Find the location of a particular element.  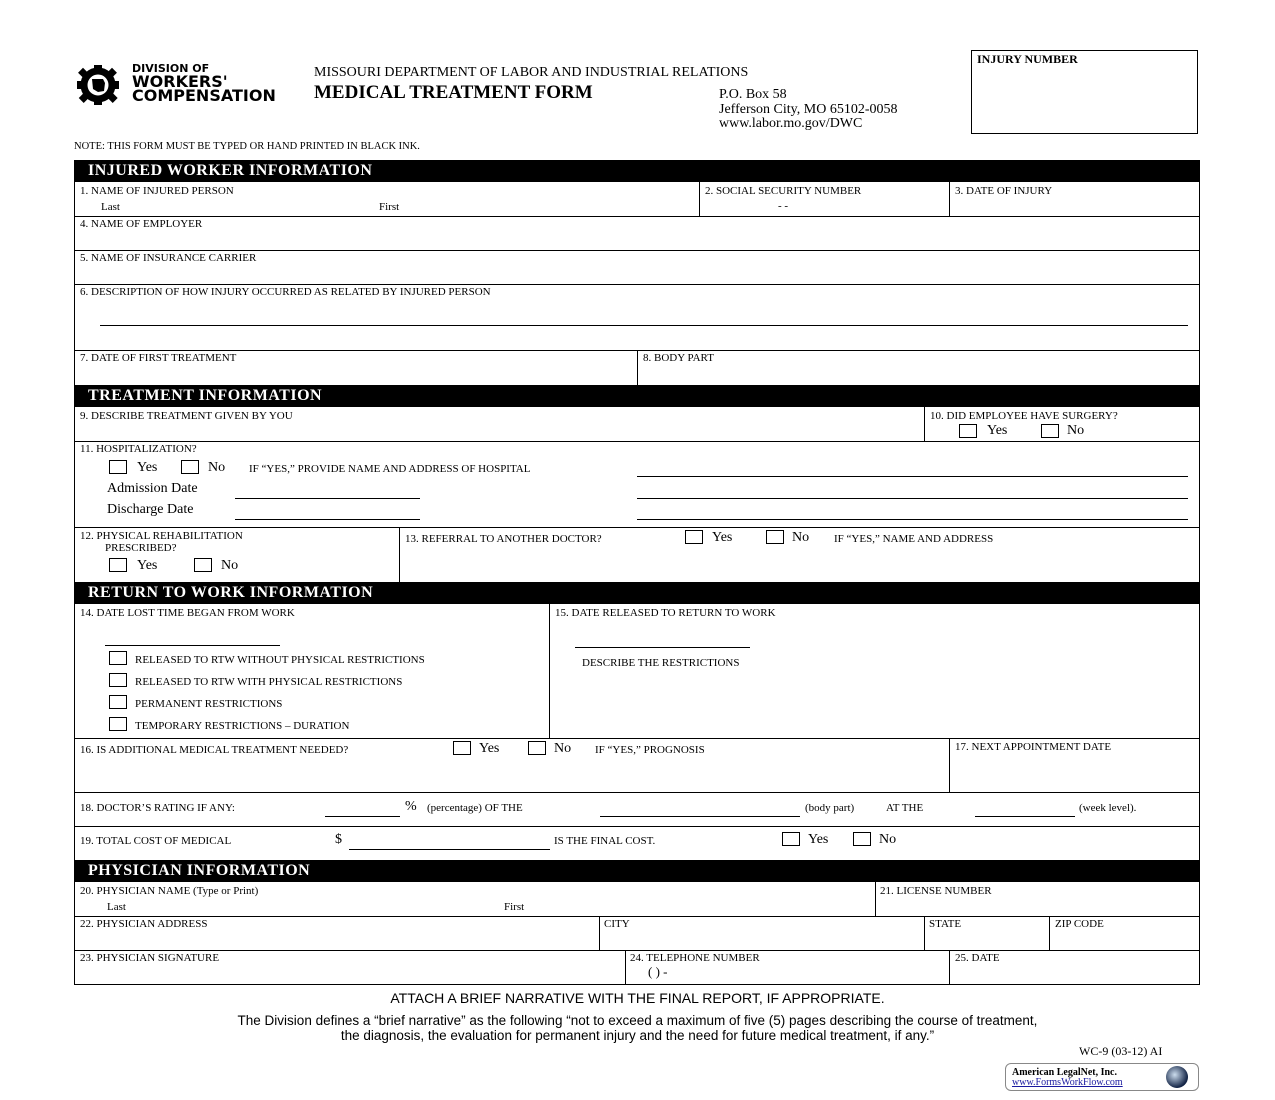

section-injured-worker: INJURED WORKER INFORMATION is located at coordinates (637, 171).